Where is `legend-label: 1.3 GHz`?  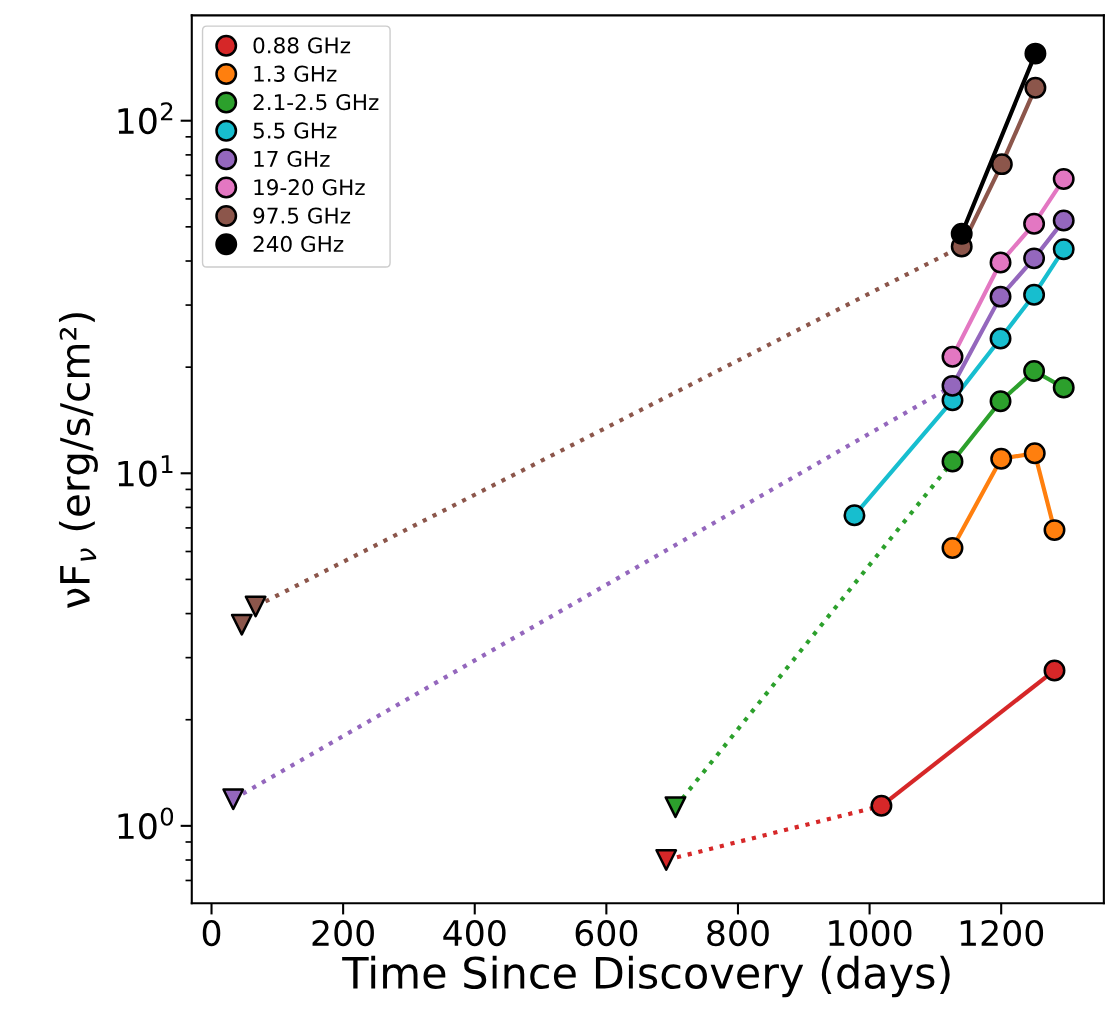 legend-label: 1.3 GHz is located at coordinates (295, 73).